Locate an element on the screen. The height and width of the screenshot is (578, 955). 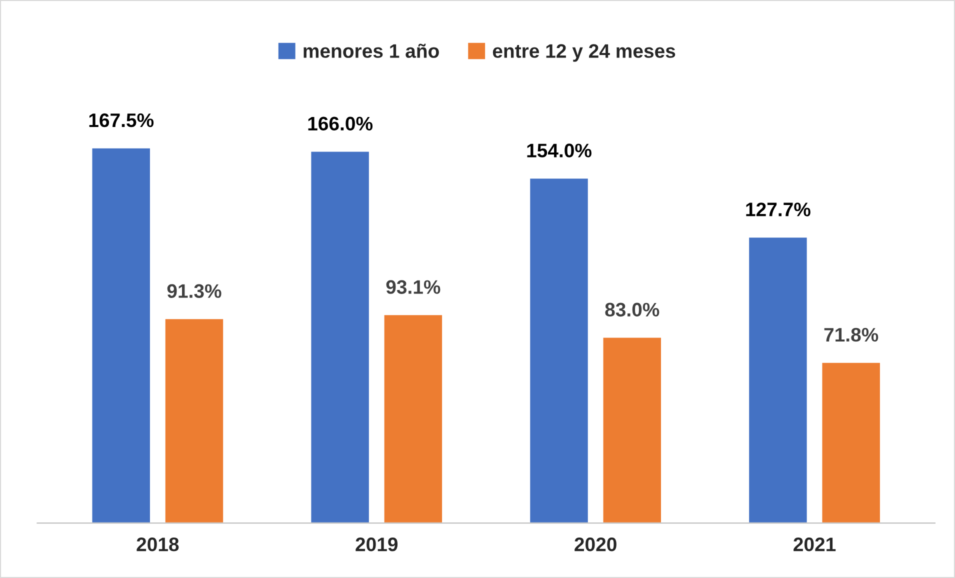
data-label: 167.5% is located at coordinates (121, 120).